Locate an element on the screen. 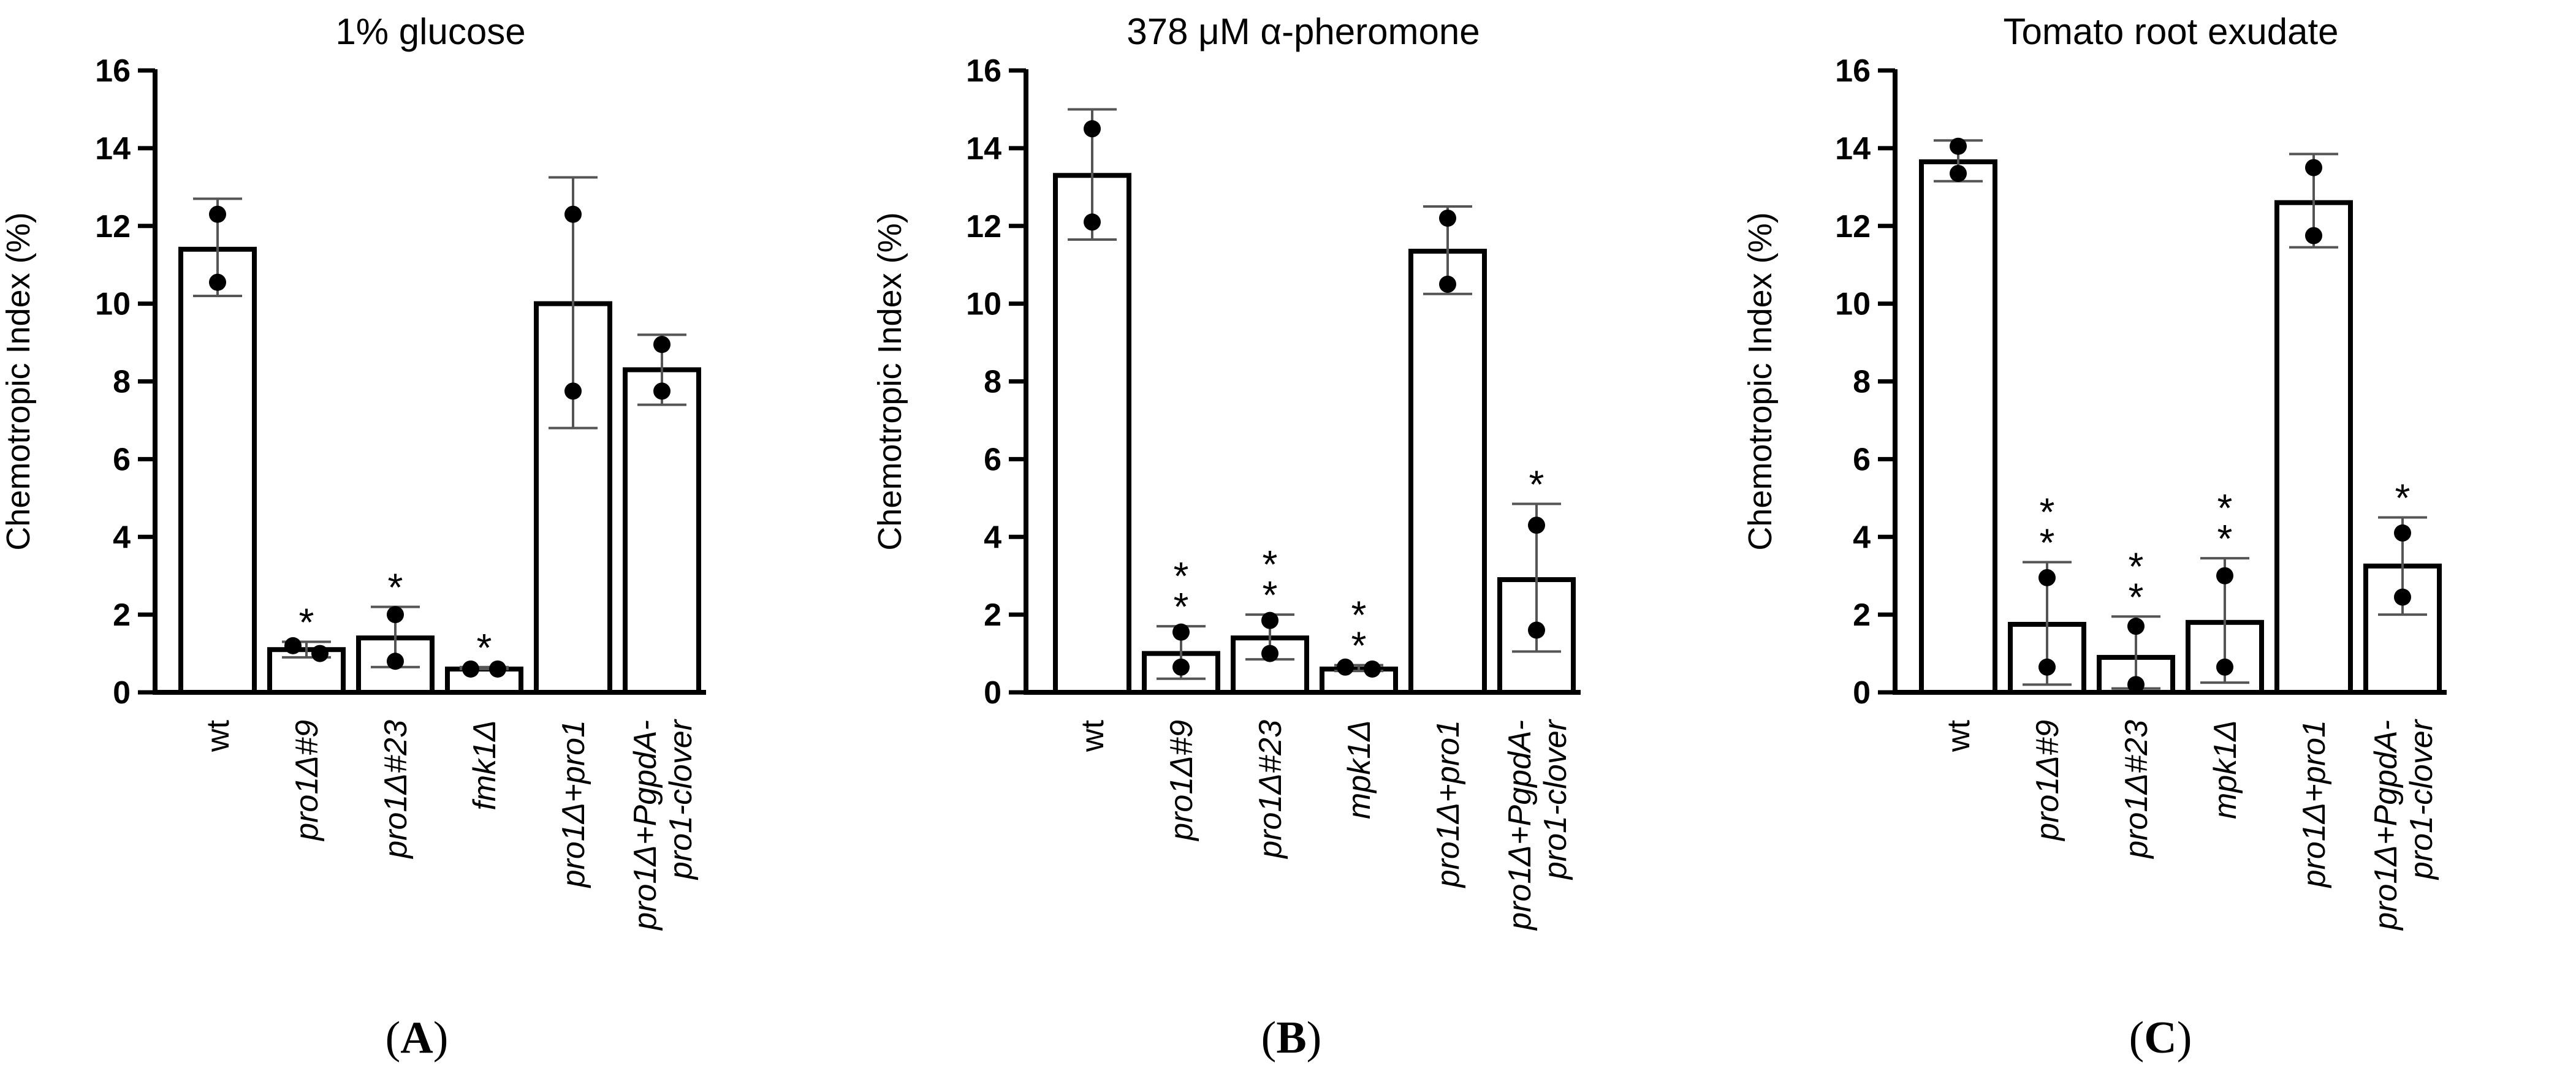  panel-letter: (A) is located at coordinates (417, 1038).